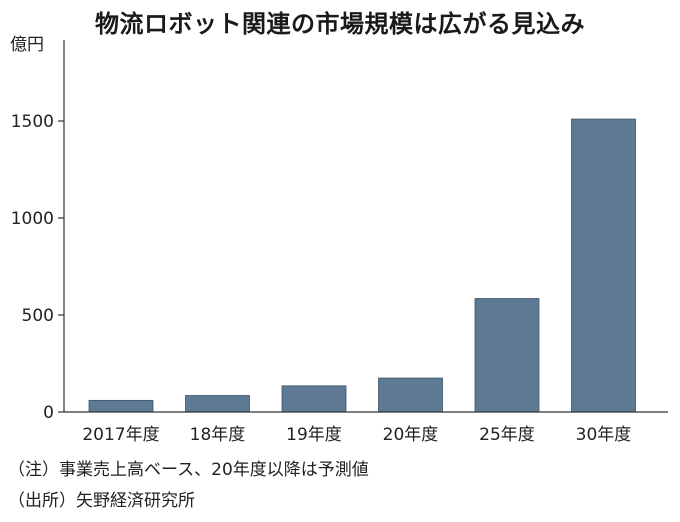 Image resolution: width=680 pixels, height=522 pixels. Describe the element at coordinates (356, 435) in the screenshot. I see `x-axis-labels: 2017年度 18年度 19年度 20年度 25年度 30年度` at that location.